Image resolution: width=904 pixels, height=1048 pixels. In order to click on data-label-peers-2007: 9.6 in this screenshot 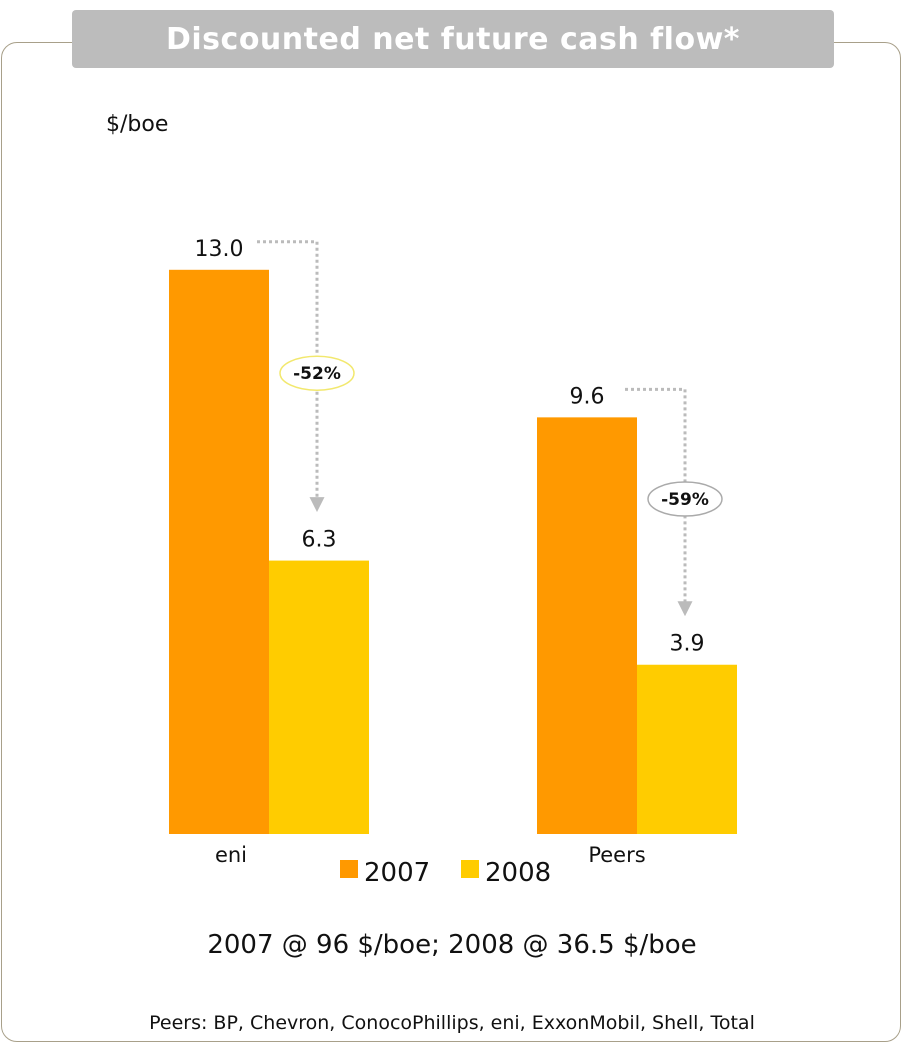, I will do `click(587, 396)`.